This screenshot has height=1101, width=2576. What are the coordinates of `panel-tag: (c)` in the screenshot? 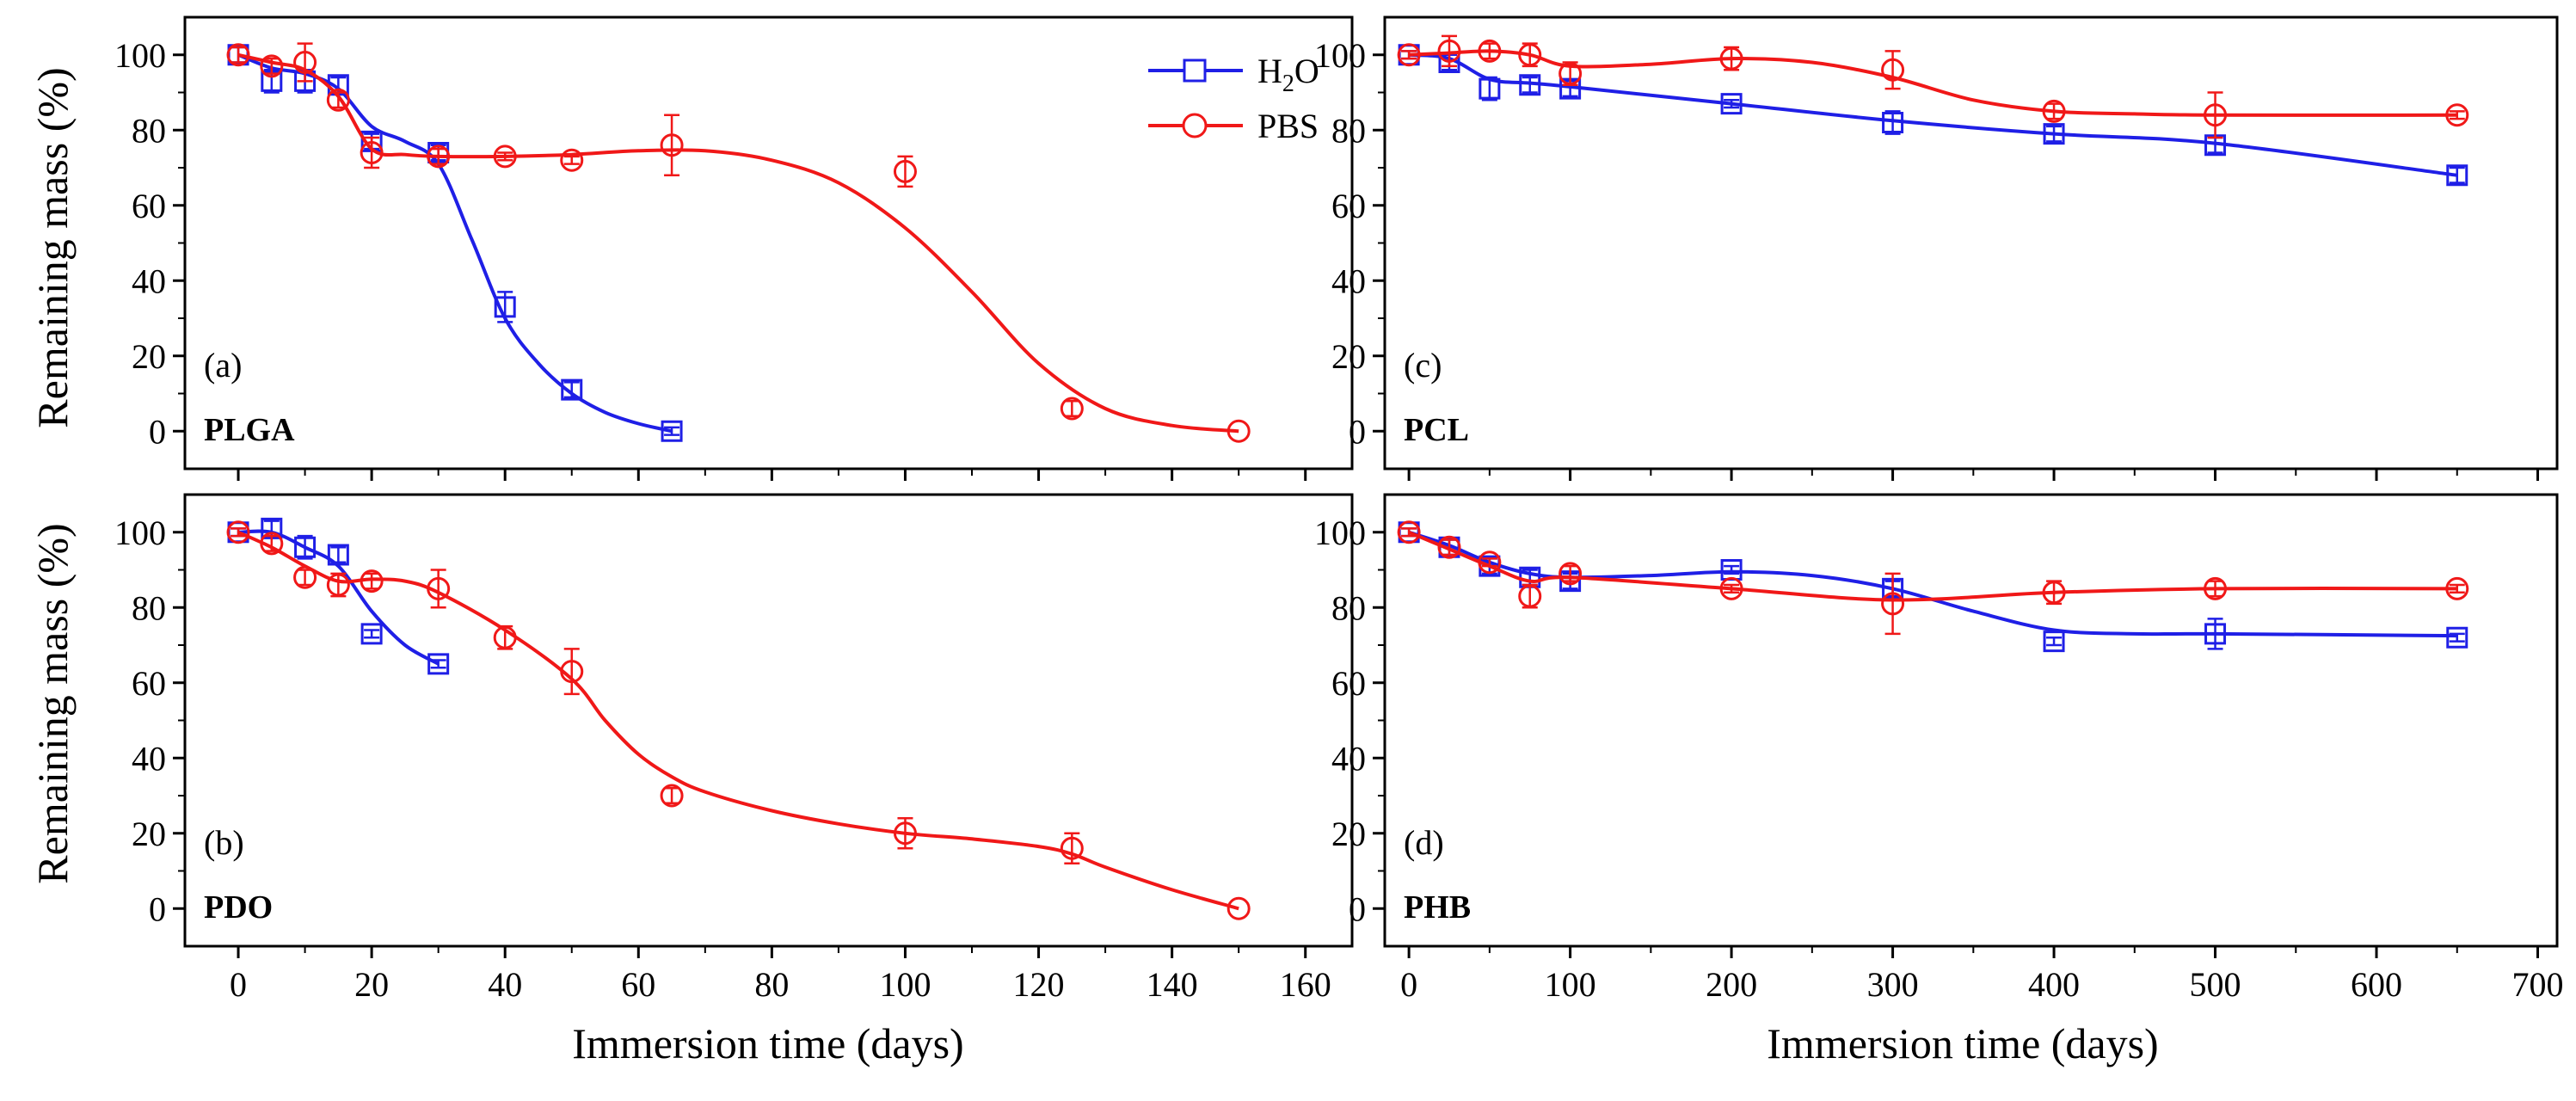 It's located at (1423, 365).